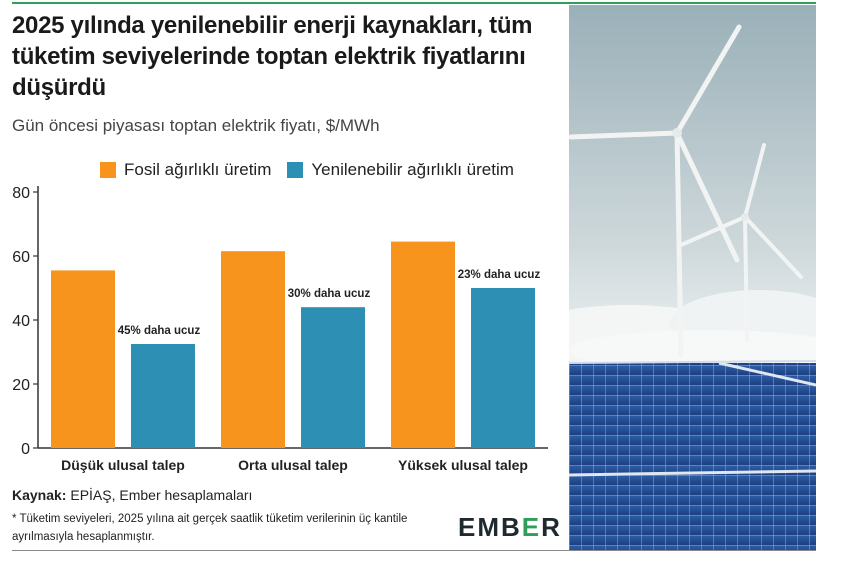 The width and height of the screenshot is (850, 576). I want to click on y-tick-label: 80, so click(21, 193).